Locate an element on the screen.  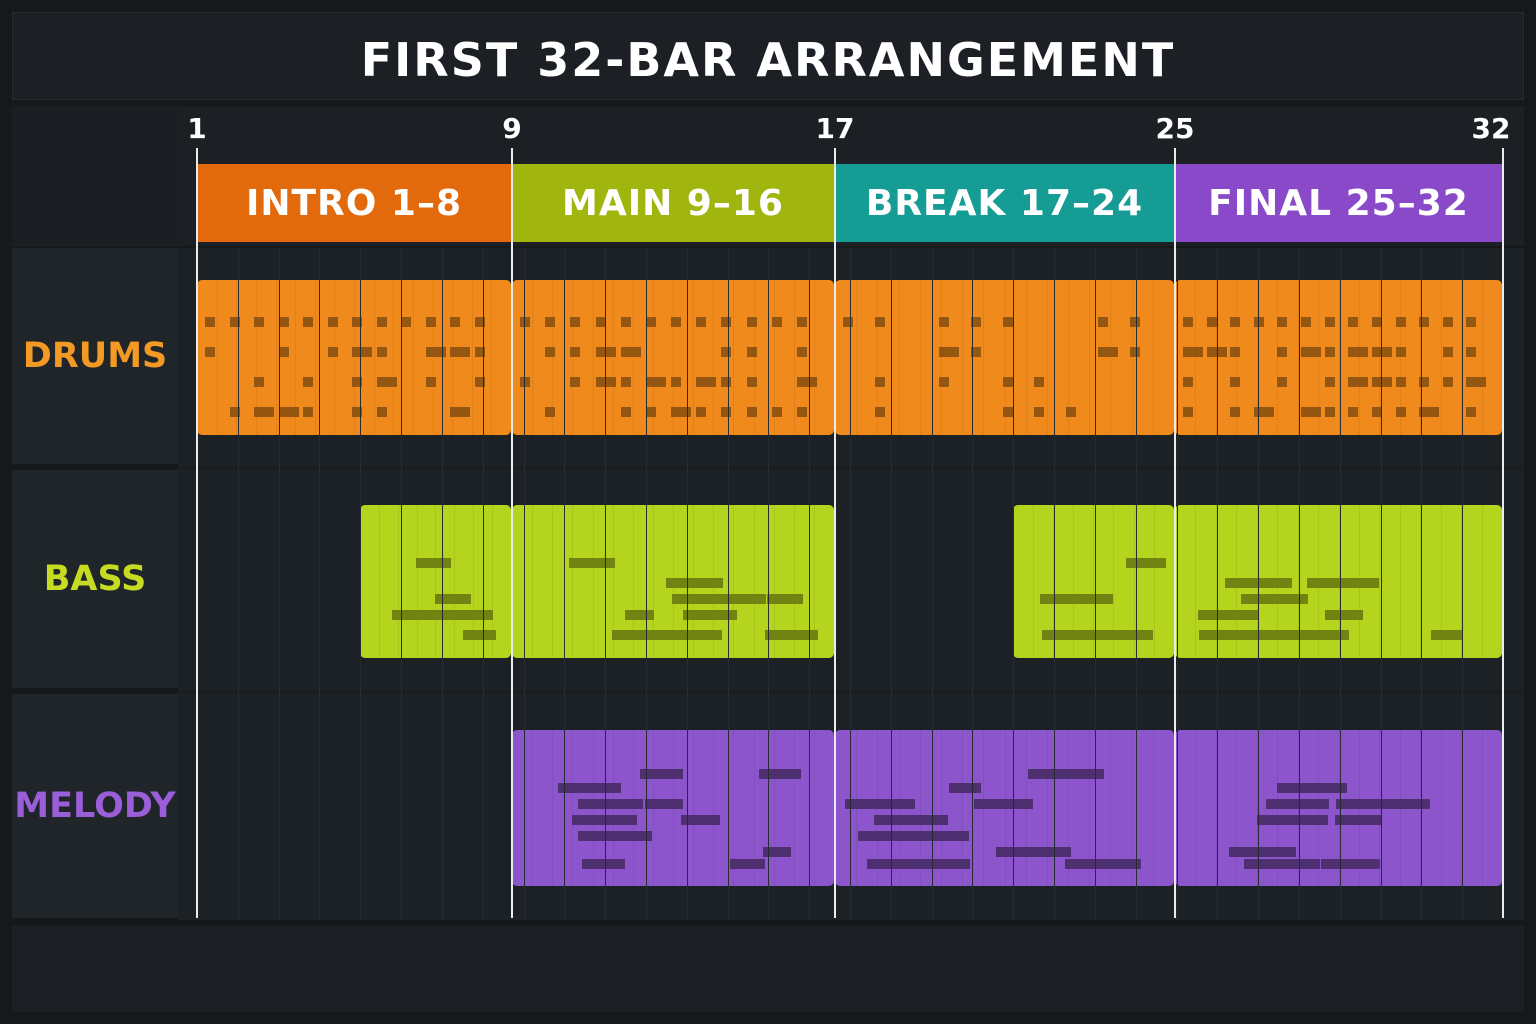
bar-marker-line is located at coordinates (512, 533).